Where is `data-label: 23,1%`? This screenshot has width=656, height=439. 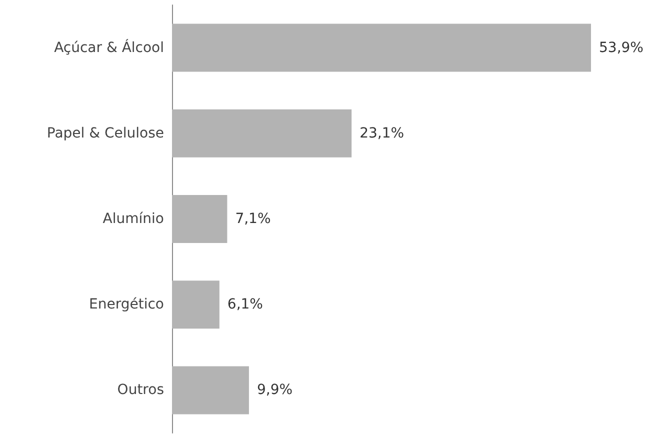
data-label: 23,1% is located at coordinates (382, 133).